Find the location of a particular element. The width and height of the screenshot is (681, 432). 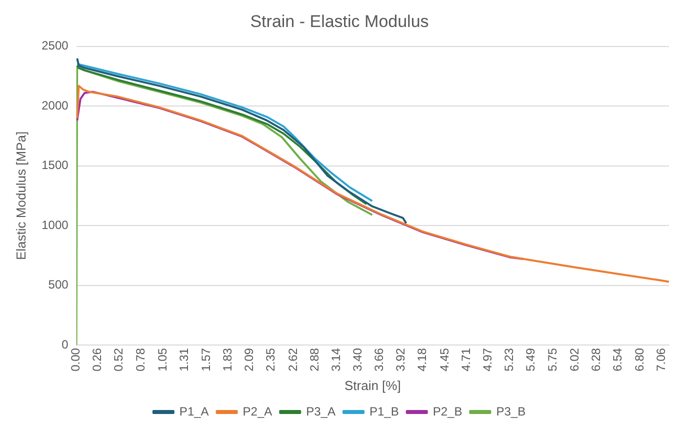

x-tick-label: 1.05 is located at coordinates (163, 360).